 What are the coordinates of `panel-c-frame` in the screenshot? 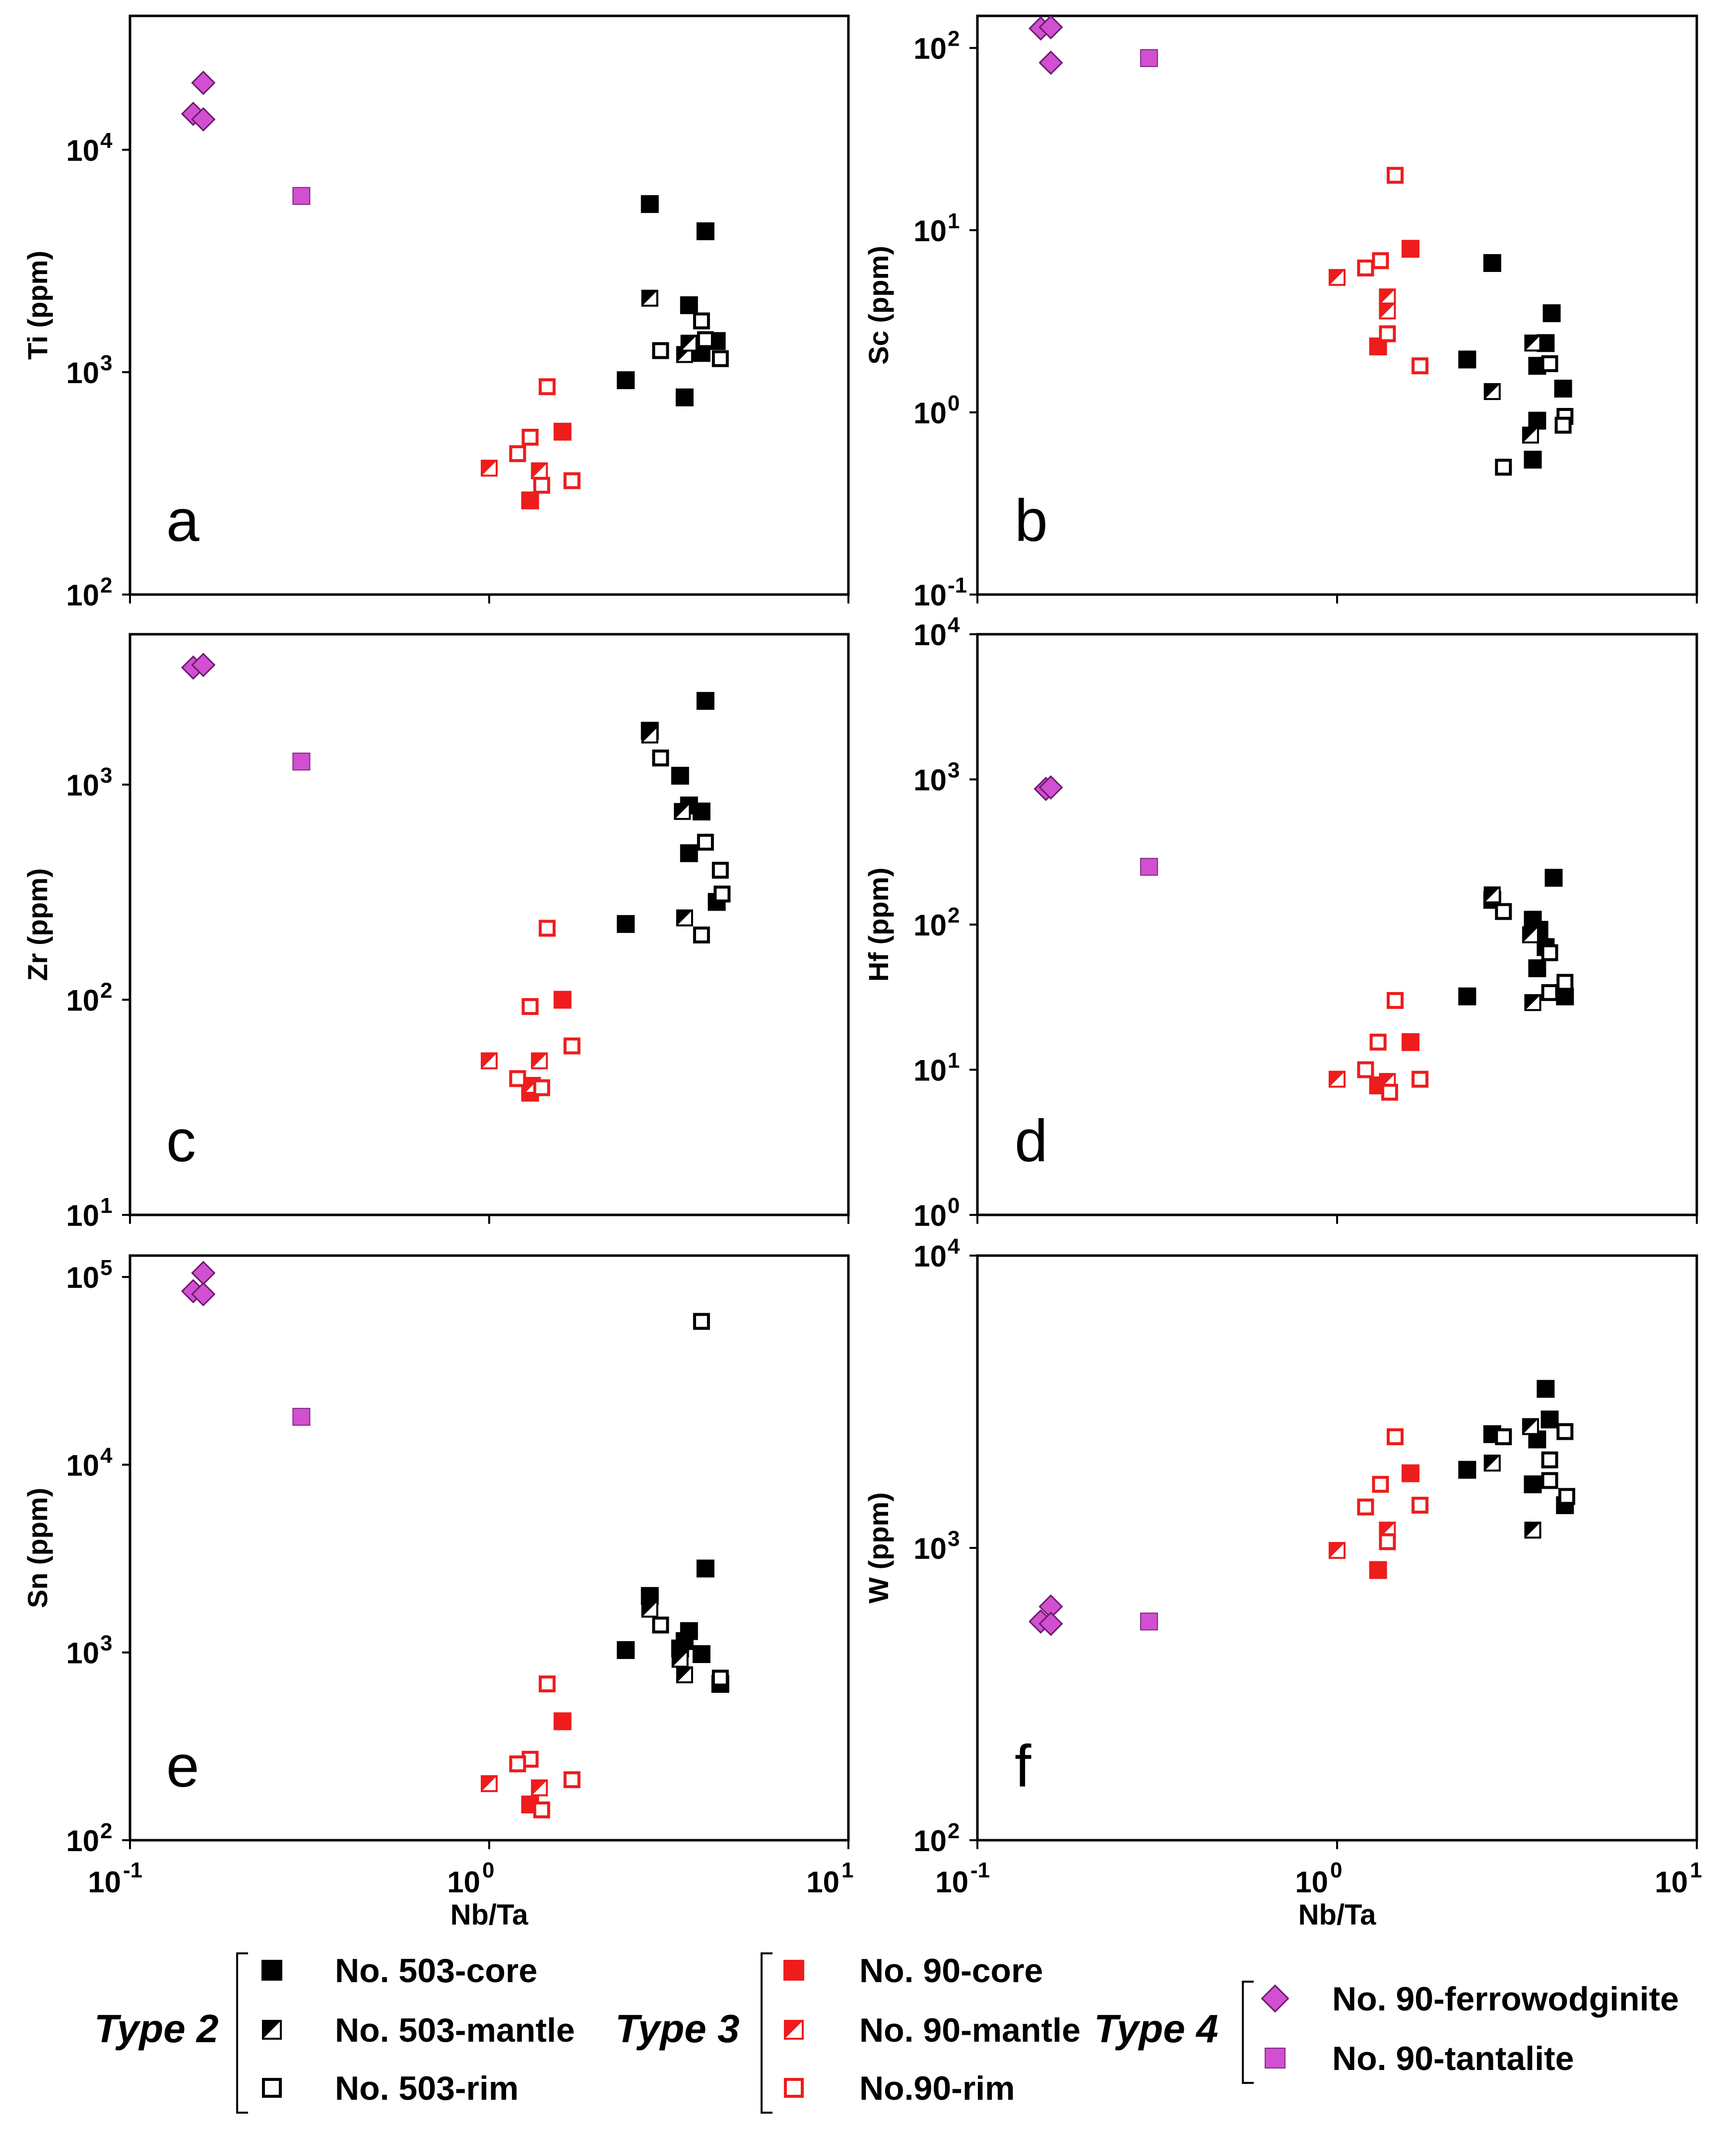 It's located at (489, 925).